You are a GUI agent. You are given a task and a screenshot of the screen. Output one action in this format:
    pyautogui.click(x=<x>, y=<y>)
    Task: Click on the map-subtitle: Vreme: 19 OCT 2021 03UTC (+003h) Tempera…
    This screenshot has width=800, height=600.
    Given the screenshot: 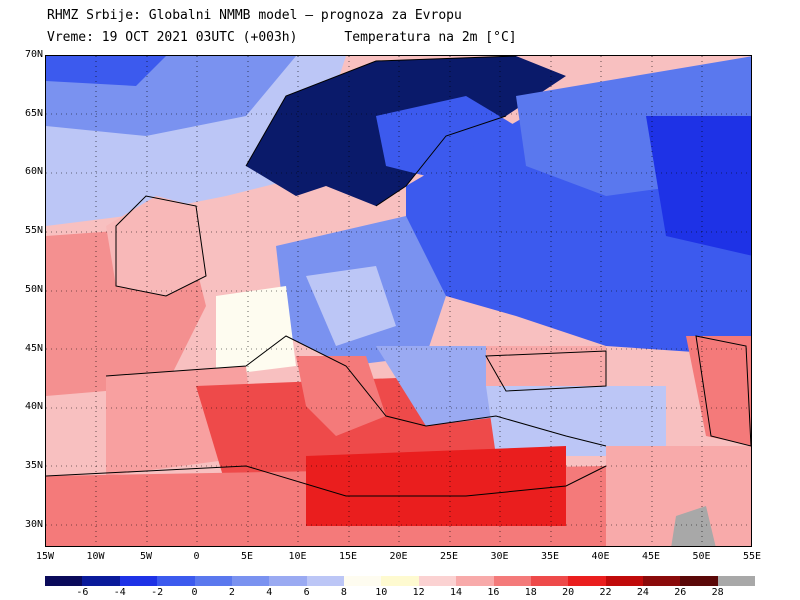 What is the action you would take?
    pyautogui.click(x=282, y=37)
    